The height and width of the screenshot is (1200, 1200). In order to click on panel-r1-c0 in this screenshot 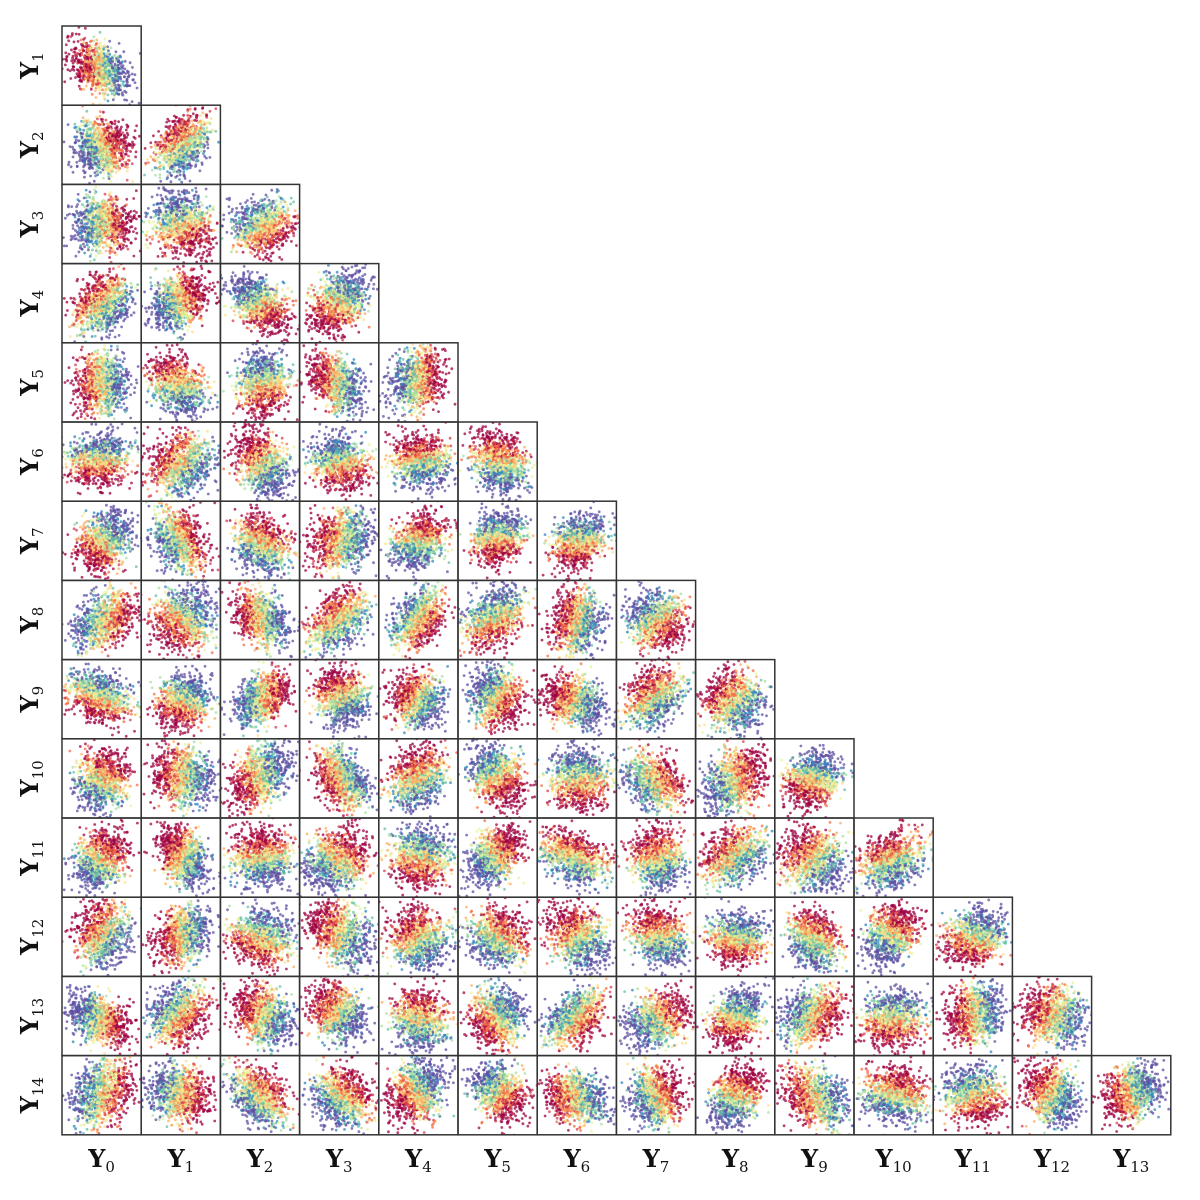, I will do `click(100, 68)`.